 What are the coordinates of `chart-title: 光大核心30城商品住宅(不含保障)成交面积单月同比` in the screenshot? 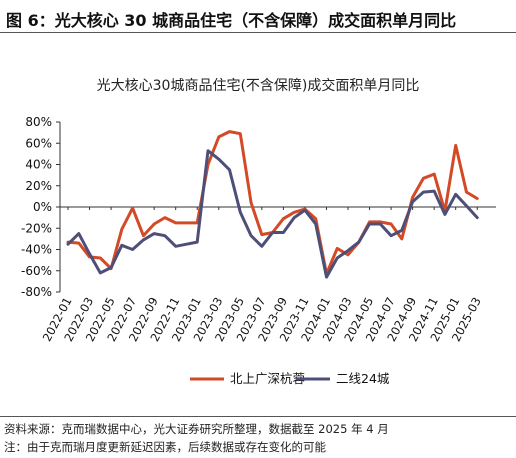 It's located at (258, 85).